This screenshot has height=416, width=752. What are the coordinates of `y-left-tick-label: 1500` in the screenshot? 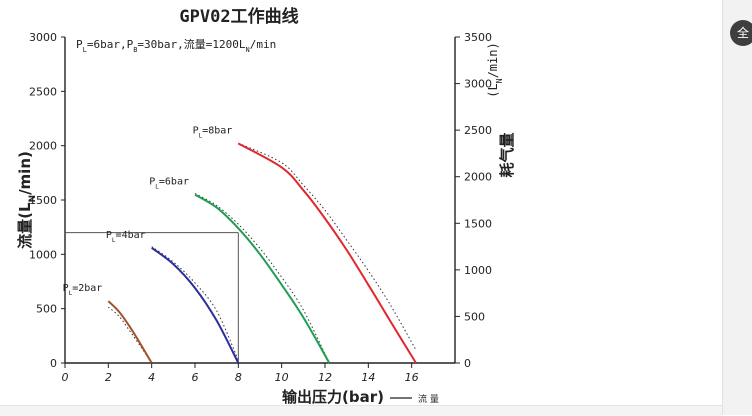 It's located at (43, 200).